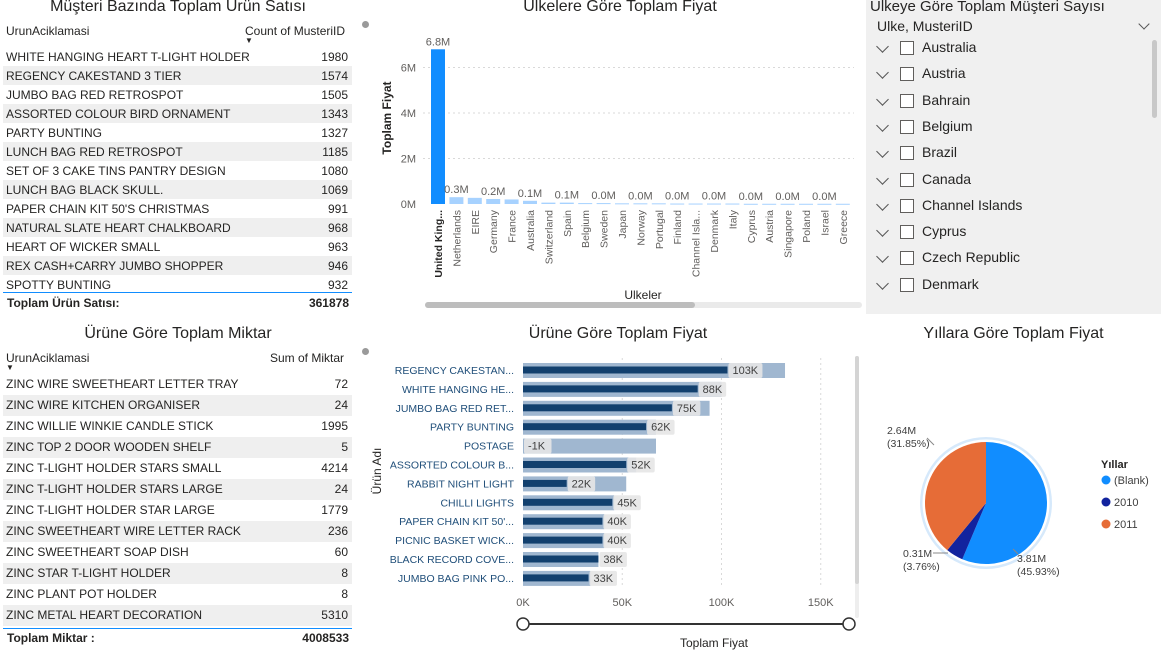 The image size is (1161, 652). Describe the element at coordinates (1001, 75) in the screenshot. I see `slicer-item: Austria` at that location.